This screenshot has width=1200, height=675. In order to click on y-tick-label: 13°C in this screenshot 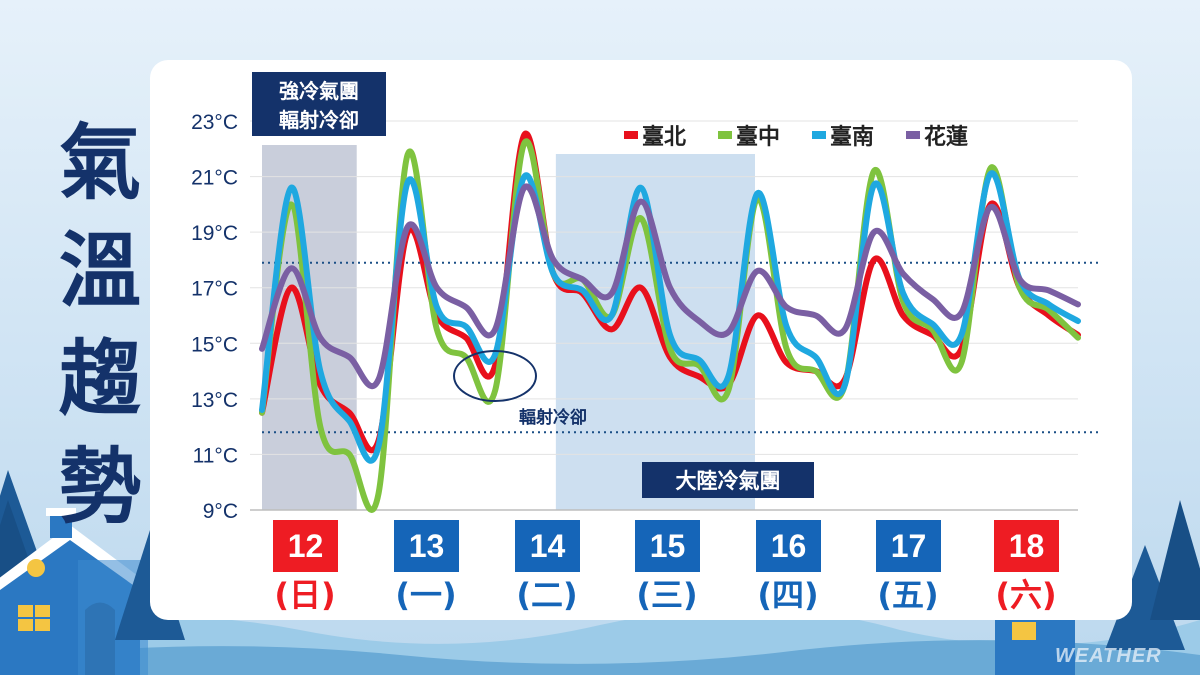, I will do `click(214, 400)`.